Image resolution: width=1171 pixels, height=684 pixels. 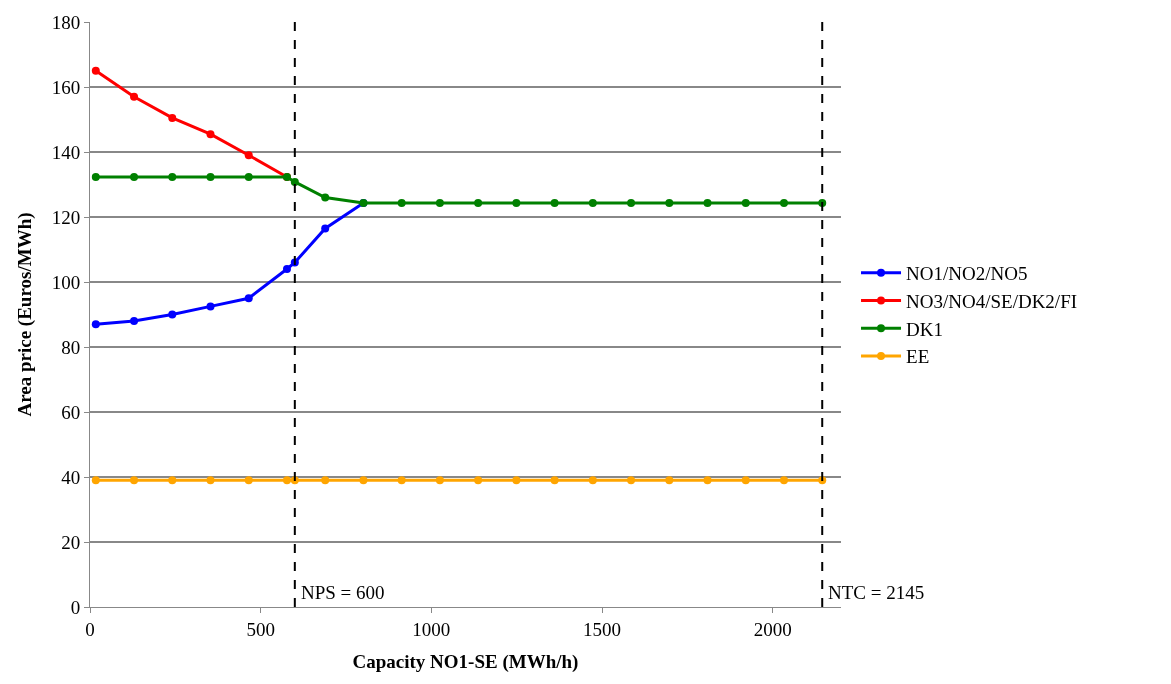 What do you see at coordinates (602, 629) in the screenshot?
I see `x-tick-label: 1500` at bounding box center [602, 629].